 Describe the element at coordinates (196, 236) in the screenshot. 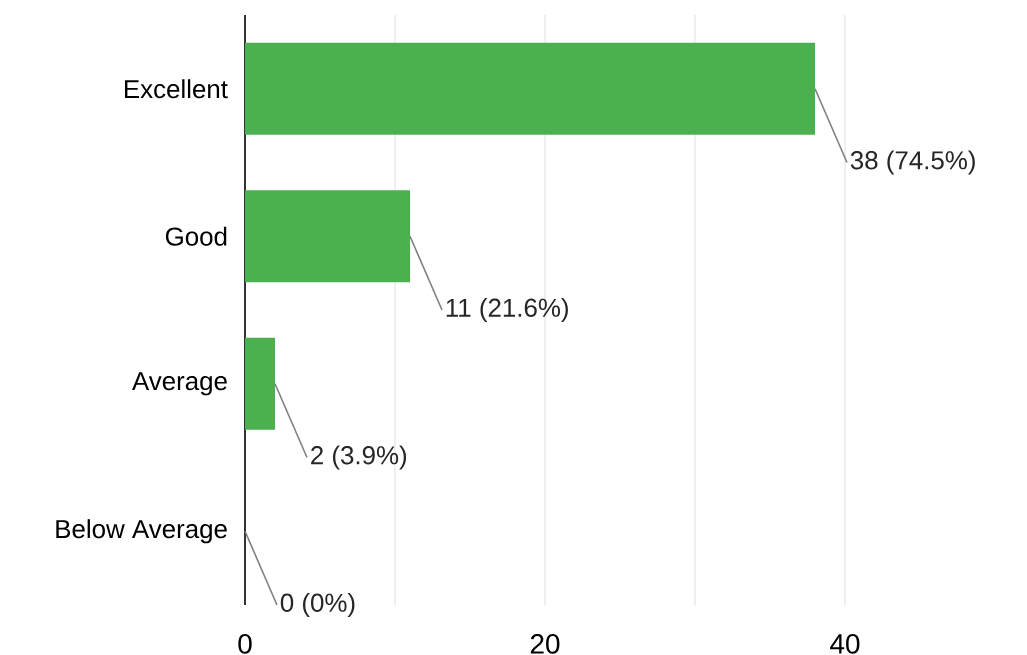

I see `y-tick-label: Good` at that location.